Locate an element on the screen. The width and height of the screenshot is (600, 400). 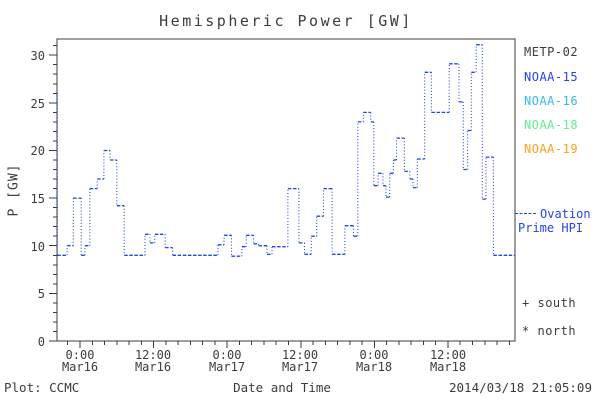
y-tick-label-20: 20 is located at coordinates (37, 151).